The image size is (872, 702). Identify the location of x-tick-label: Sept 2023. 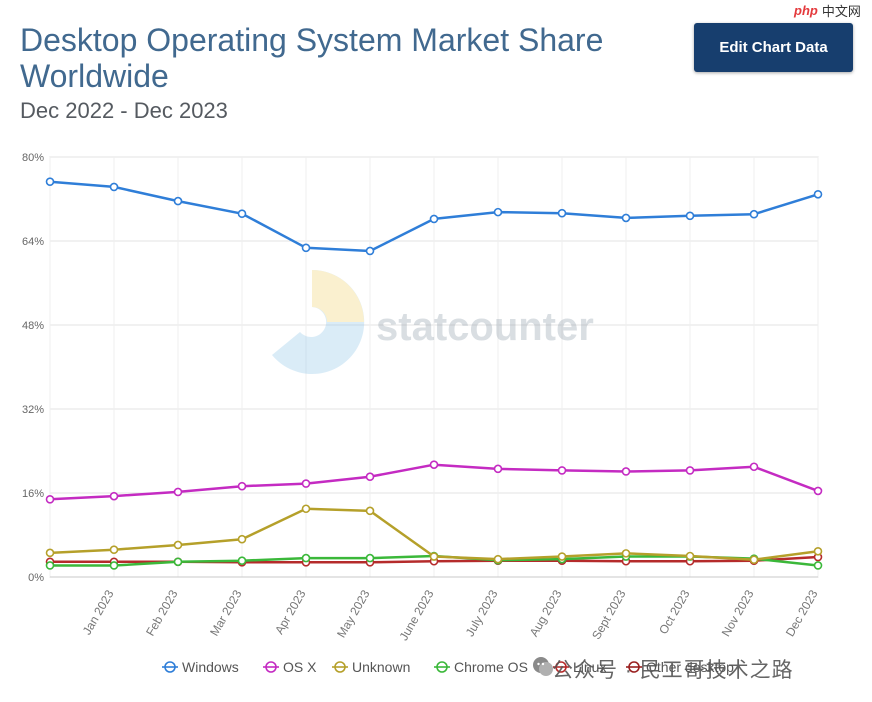
(609, 614).